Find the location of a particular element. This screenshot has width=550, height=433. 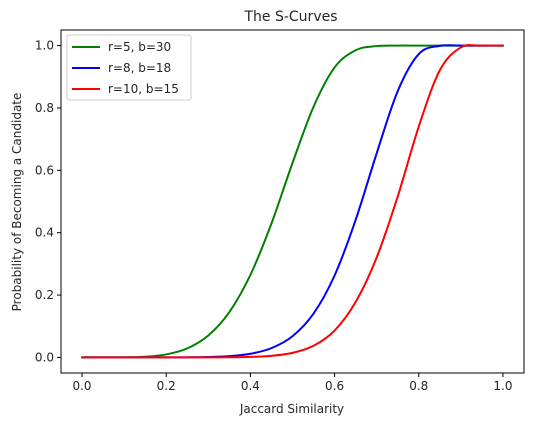

x-tick-label: 0.6 is located at coordinates (334, 386).